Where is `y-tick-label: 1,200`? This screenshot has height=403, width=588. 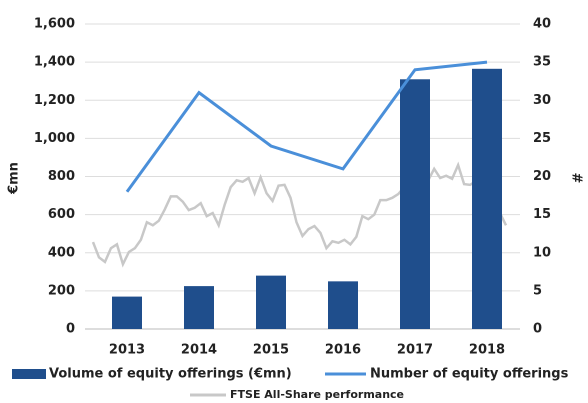
y-tick-label: 1,200 is located at coordinates (54, 100).